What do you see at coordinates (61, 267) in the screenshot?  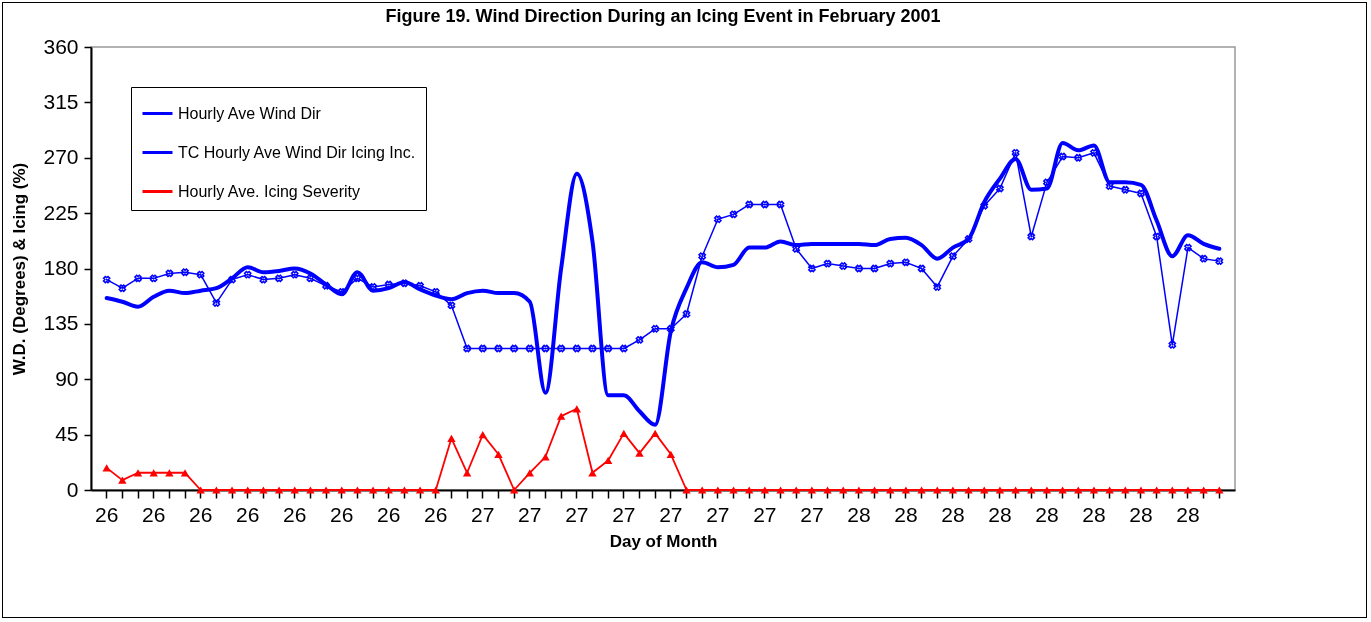 I see `y-tick-label: 180` at bounding box center [61, 267].